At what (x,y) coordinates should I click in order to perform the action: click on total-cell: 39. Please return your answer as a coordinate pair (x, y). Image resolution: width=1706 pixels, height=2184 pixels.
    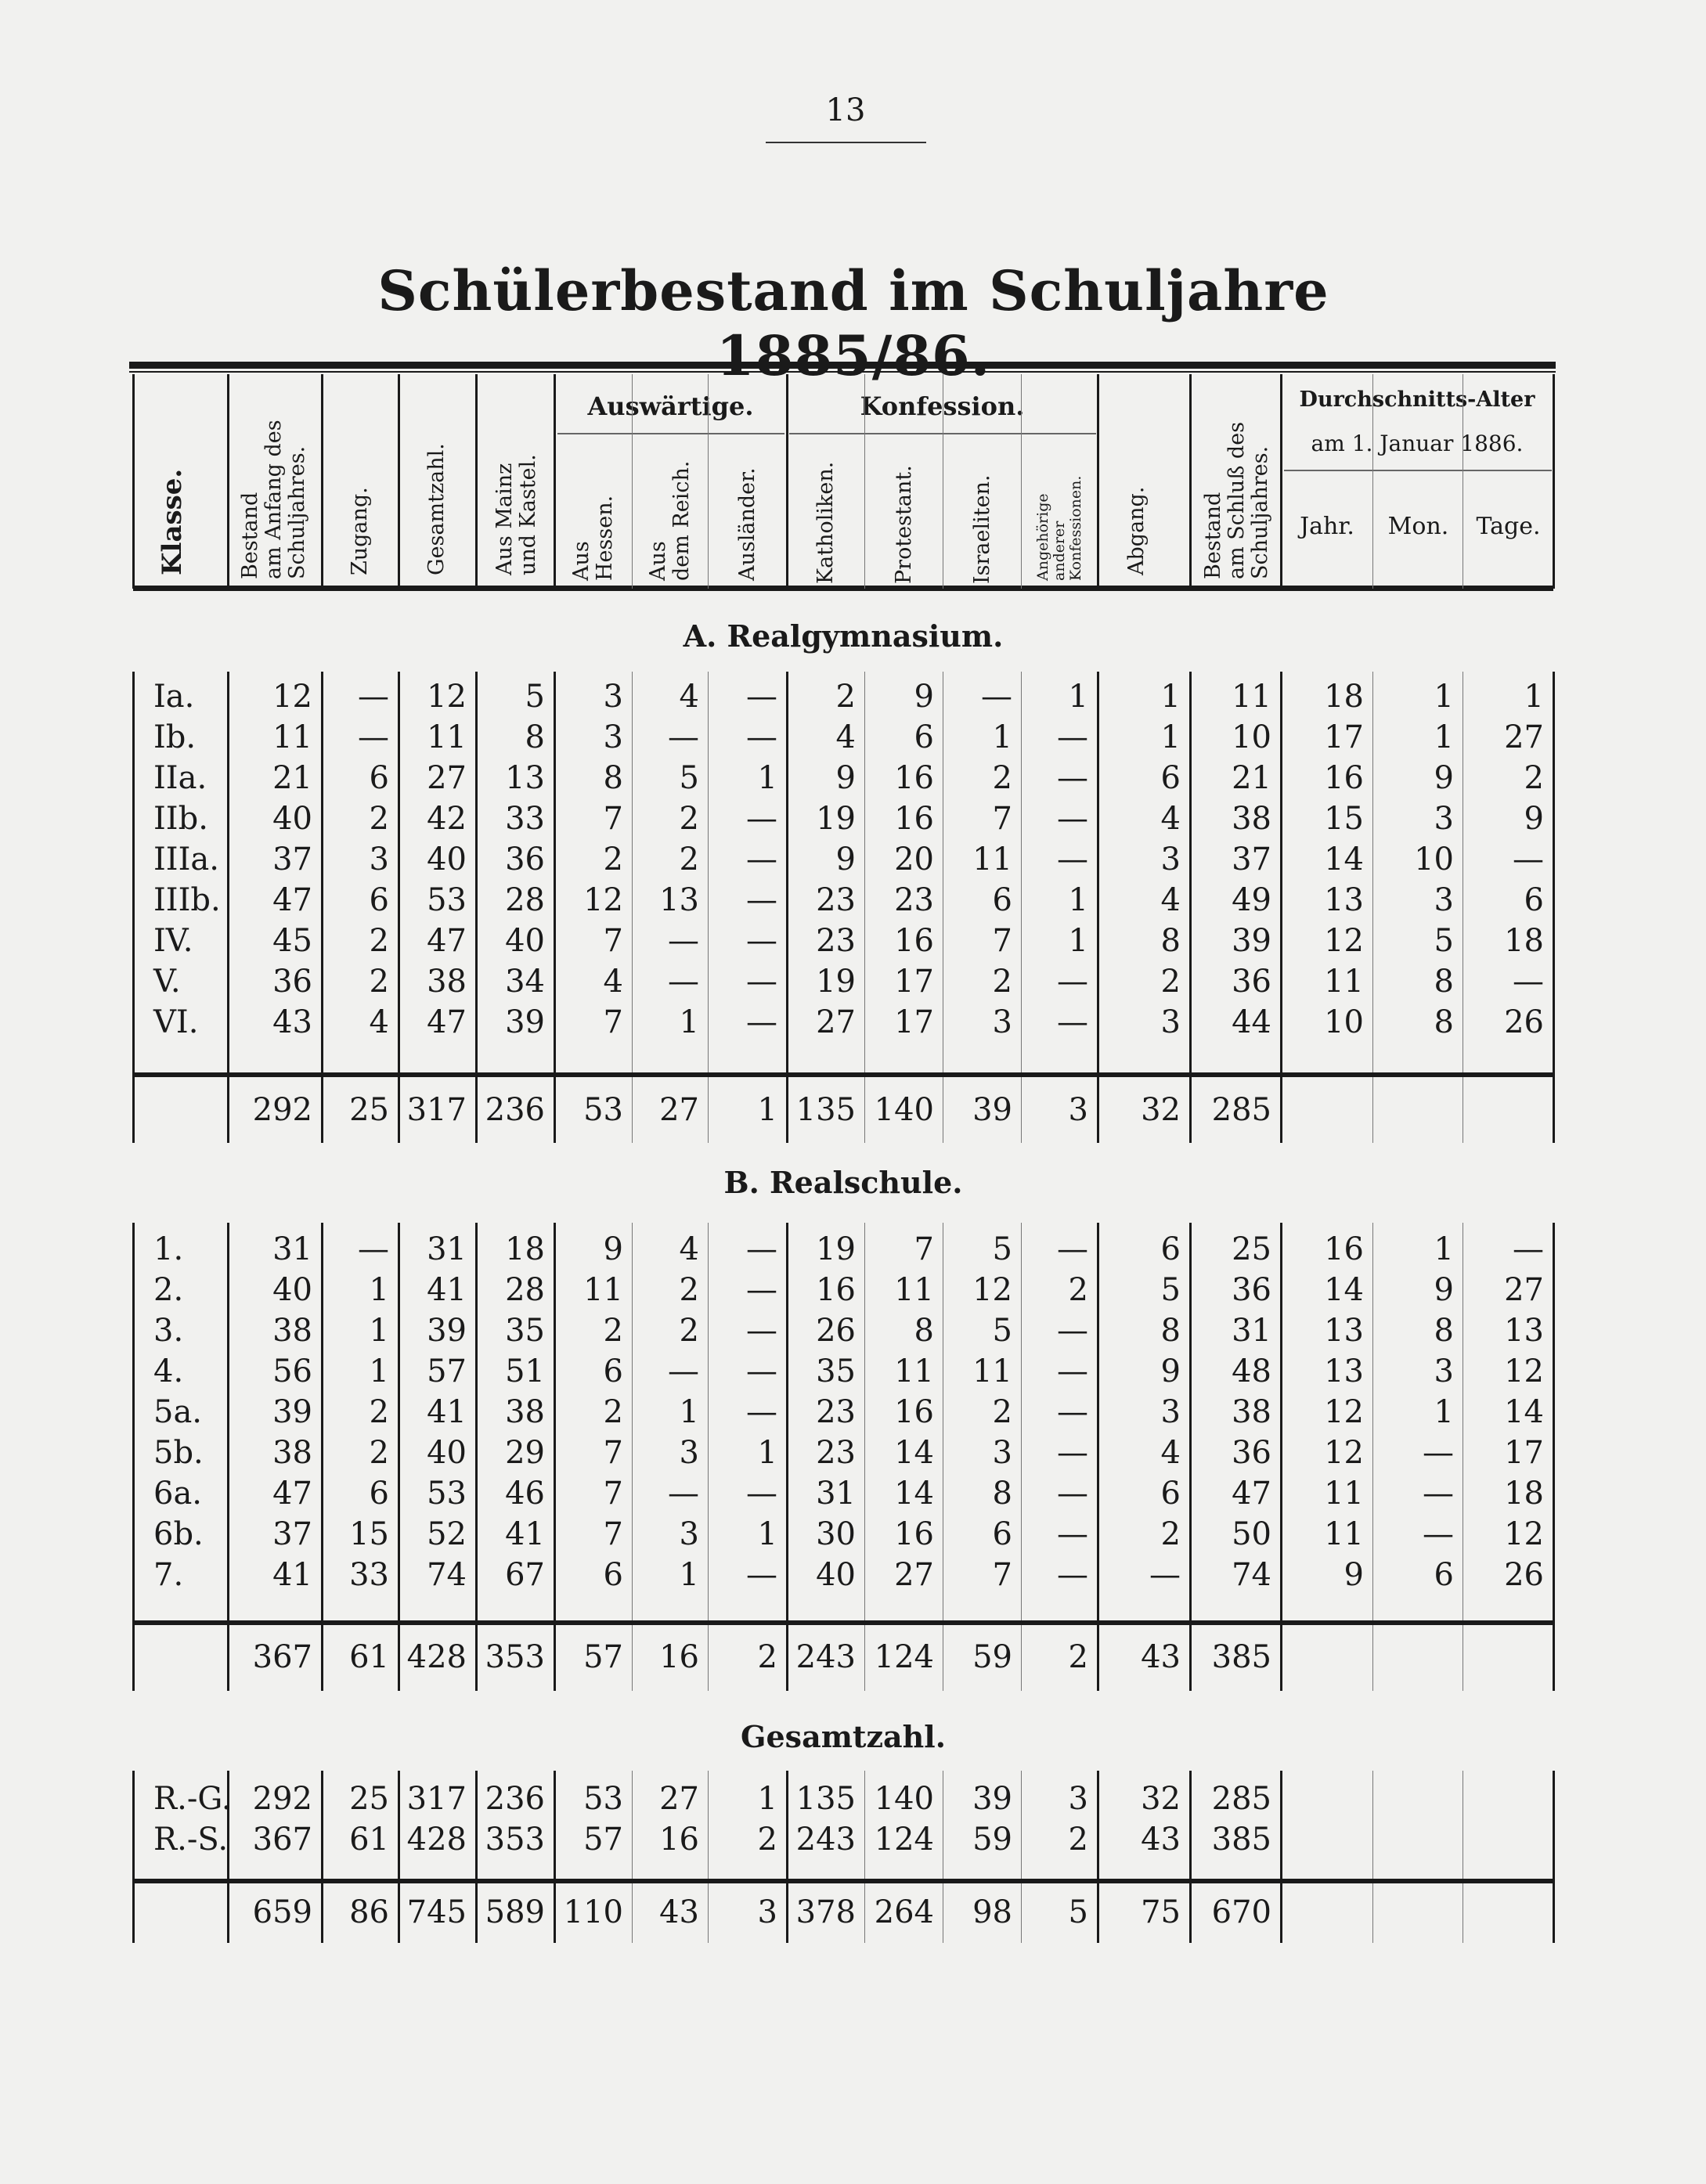
    Looking at the image, I should click on (992, 1110).